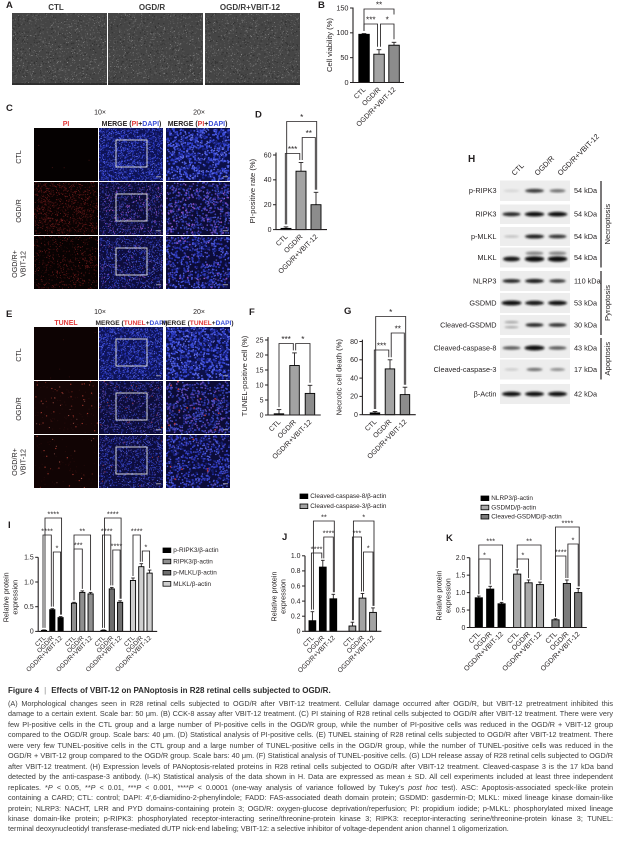  I want to click on svg-text: TUNEL, so click(66, 323).